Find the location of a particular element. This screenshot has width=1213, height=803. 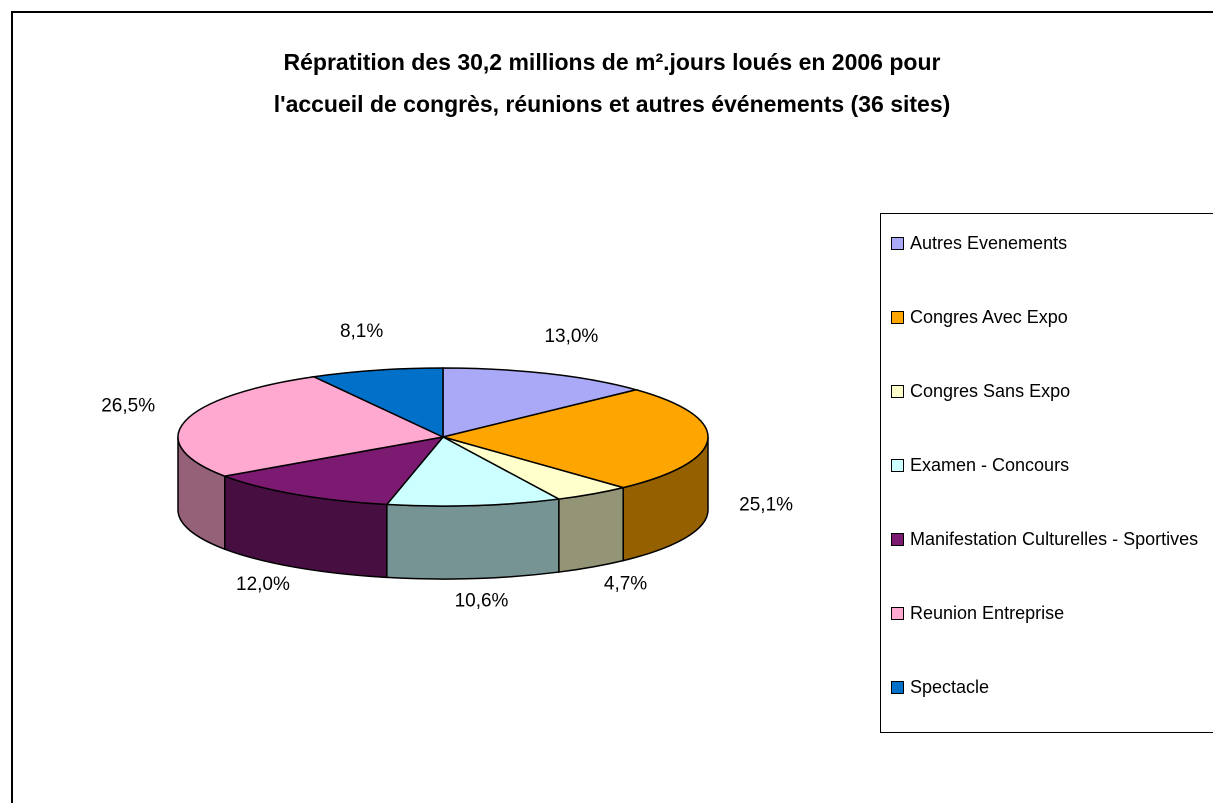

legend-label: Examen - Concours is located at coordinates (990, 465).